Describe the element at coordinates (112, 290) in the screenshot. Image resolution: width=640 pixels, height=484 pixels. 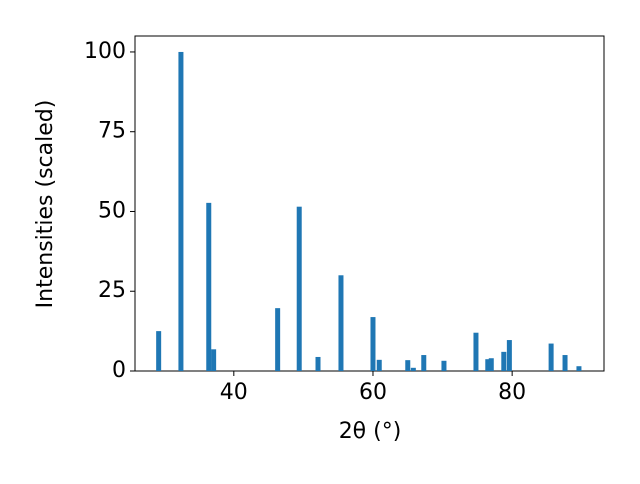
I see `y-tick-label: 25` at that location.